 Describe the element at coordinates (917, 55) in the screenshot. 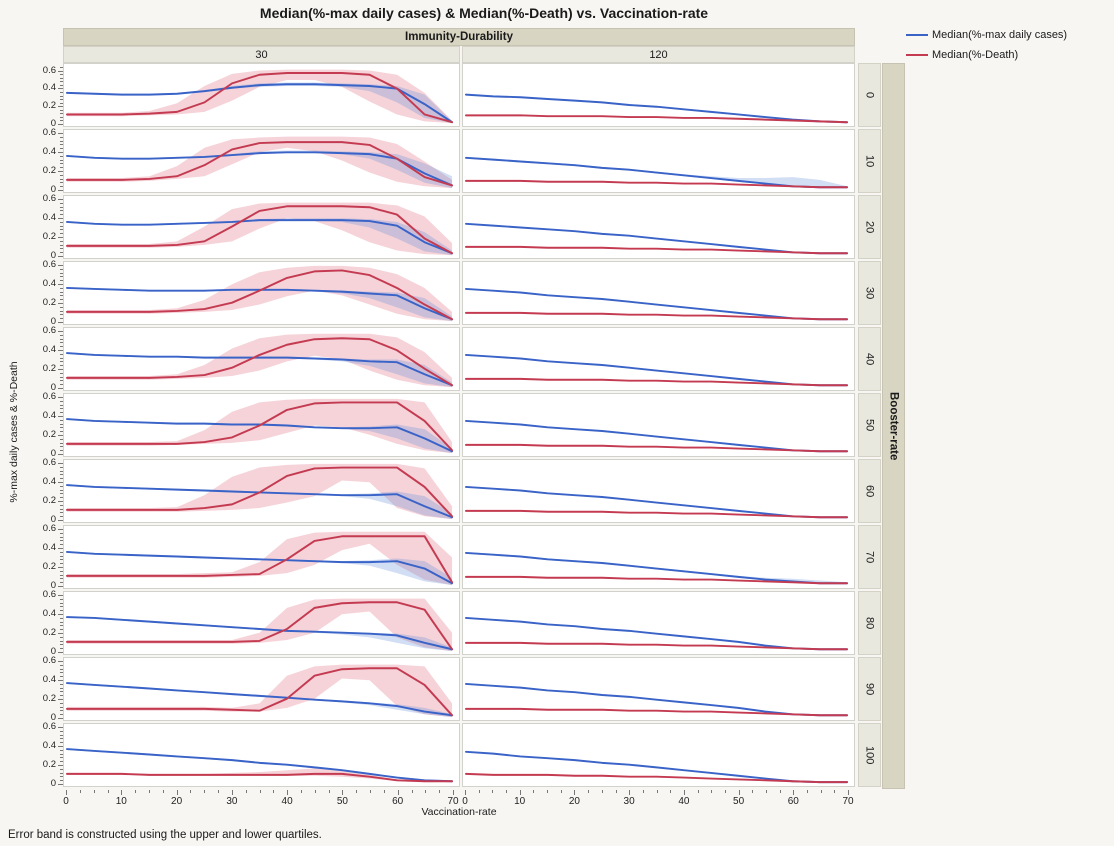

I see `legend-line-red-icon` at that location.